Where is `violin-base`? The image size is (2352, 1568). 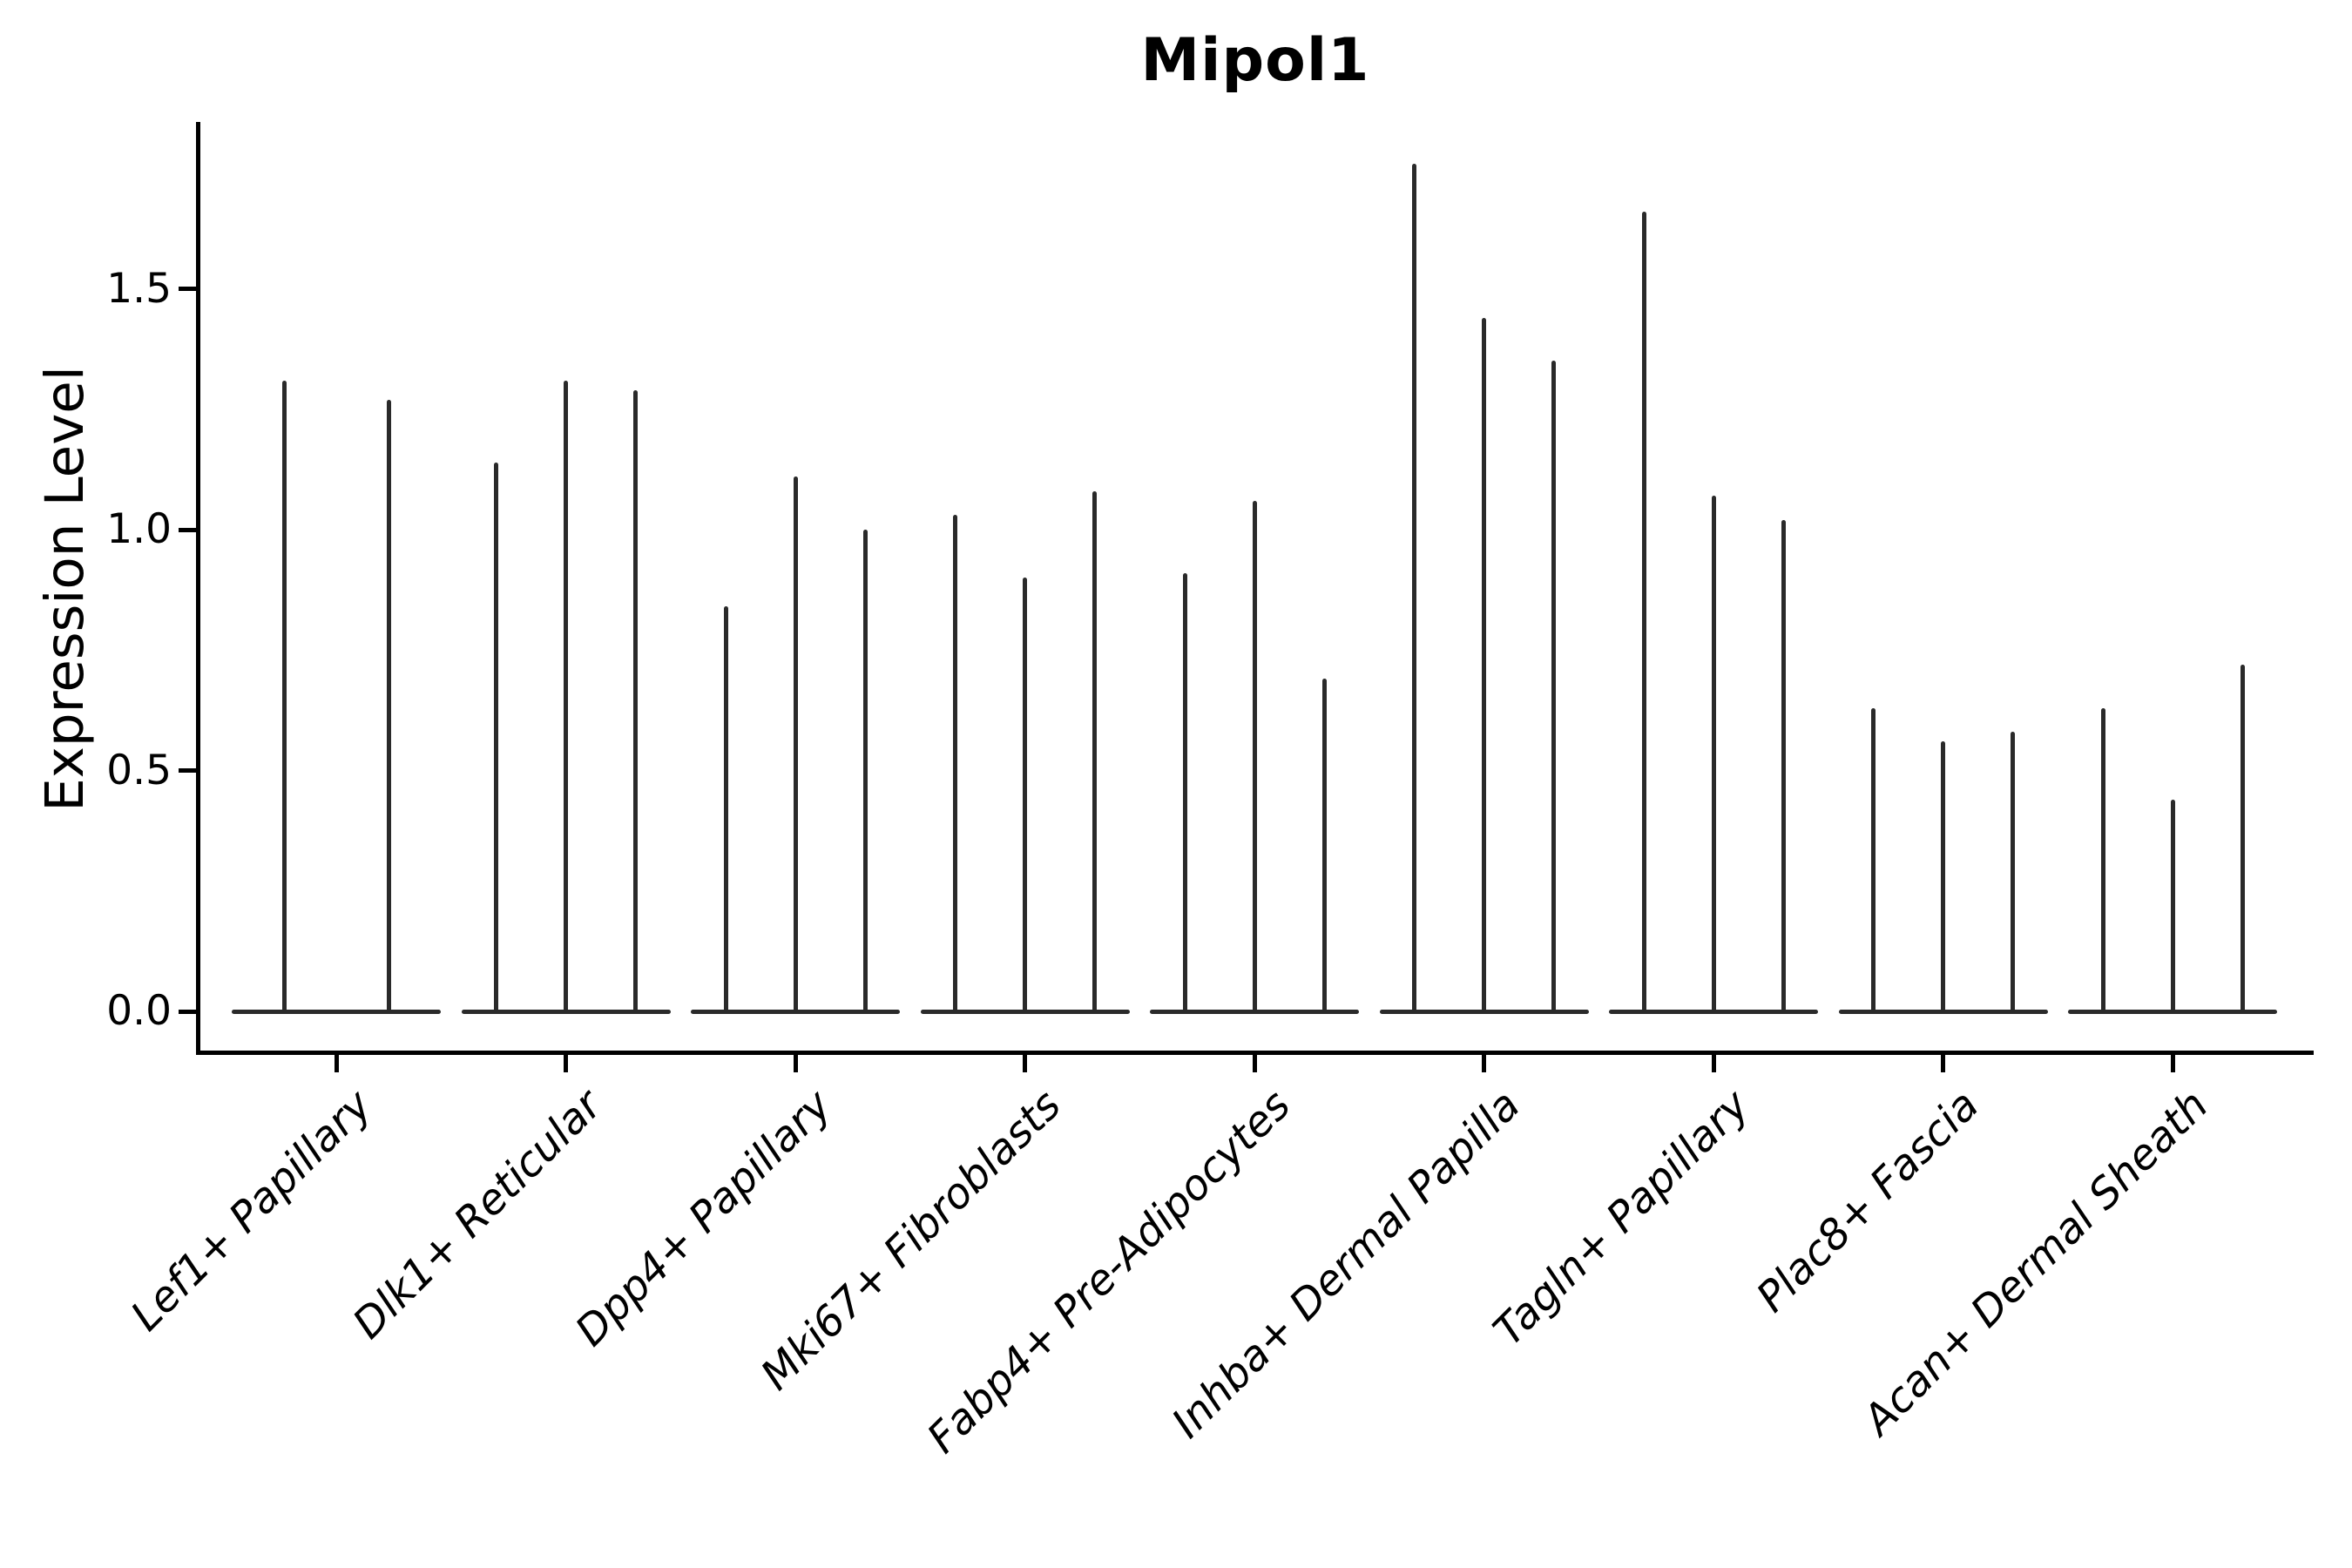
violin-base is located at coordinates (336, 1012).